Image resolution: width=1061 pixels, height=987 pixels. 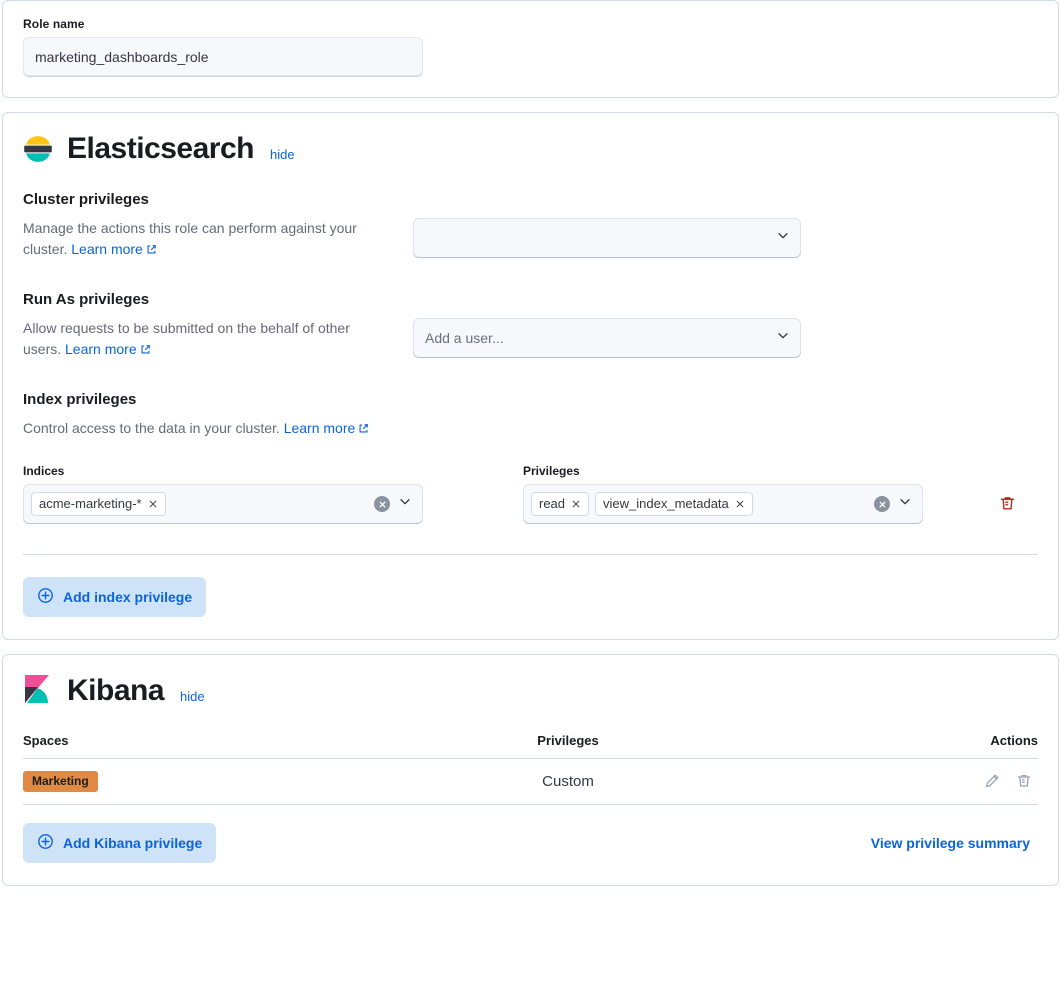 I want to click on privileges-label: Privileges, so click(x=551, y=471).